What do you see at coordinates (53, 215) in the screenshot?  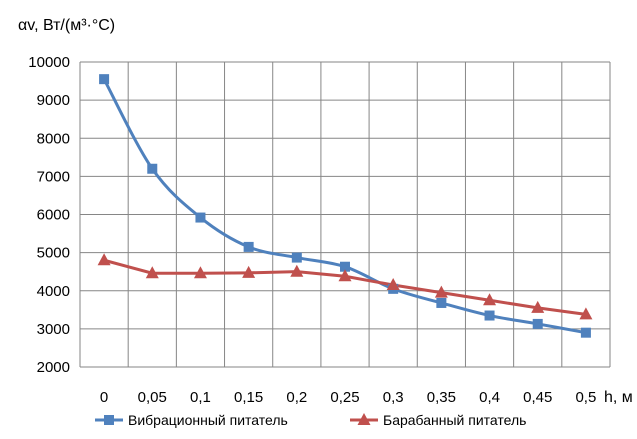 I see `y-tick-label: 6000` at bounding box center [53, 215].